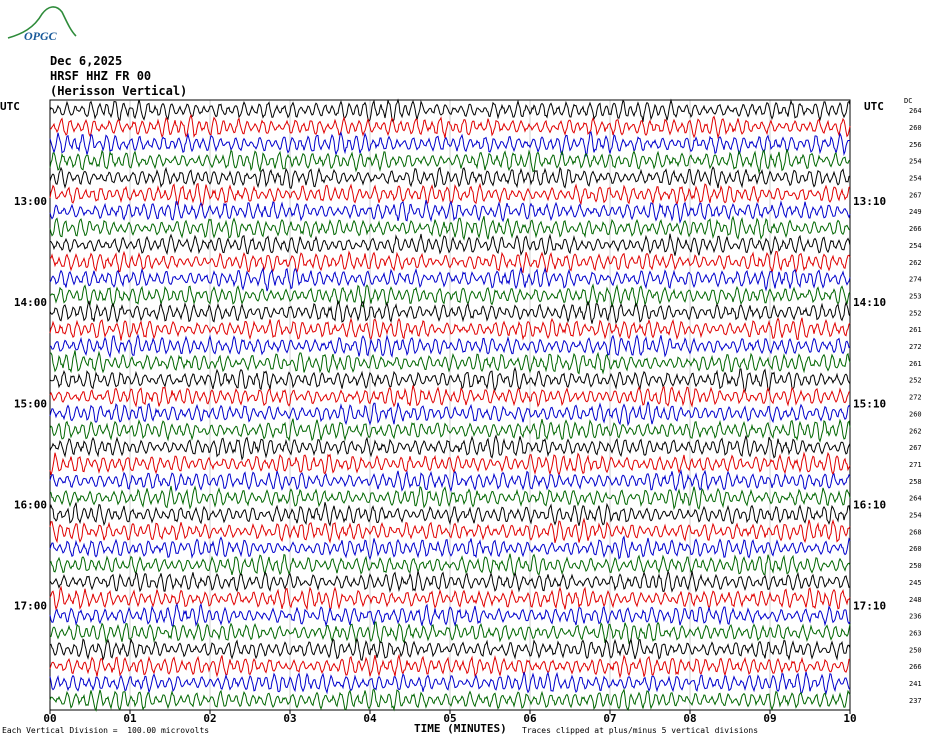 The height and width of the screenshot is (744, 930). What do you see at coordinates (10, 106) in the screenshot?
I see `left-utc-label: UTC` at bounding box center [10, 106].